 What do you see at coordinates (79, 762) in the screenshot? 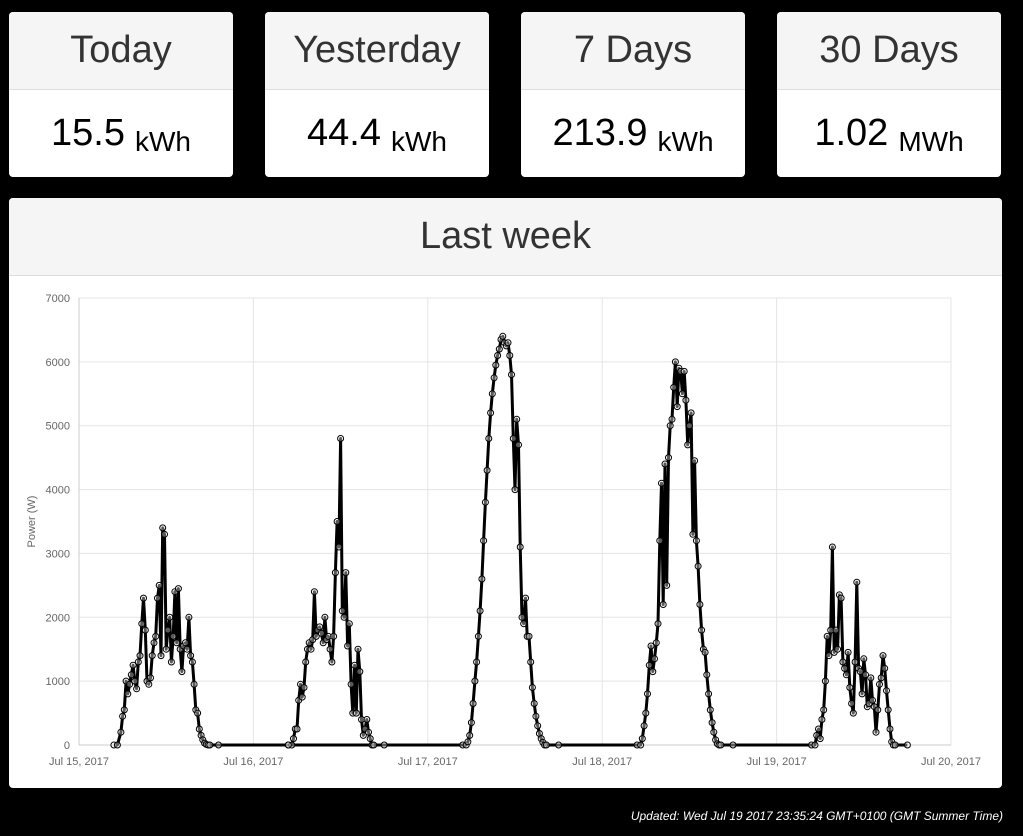
I see `x-tick-label: Jul 15, 2017` at bounding box center [79, 762].